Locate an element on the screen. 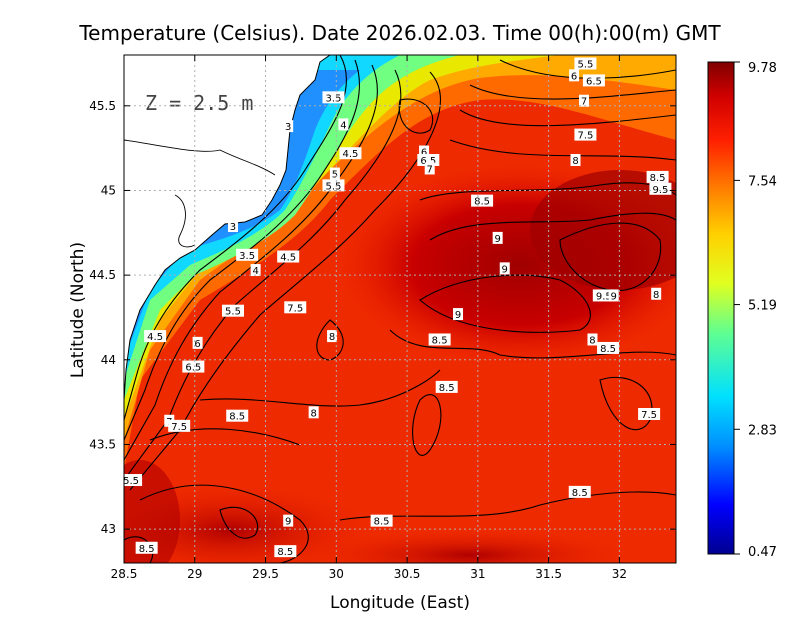 Image resolution: width=800 pixels, height=618 pixels. y-tick-label: 45.5 is located at coordinates (102, 106).